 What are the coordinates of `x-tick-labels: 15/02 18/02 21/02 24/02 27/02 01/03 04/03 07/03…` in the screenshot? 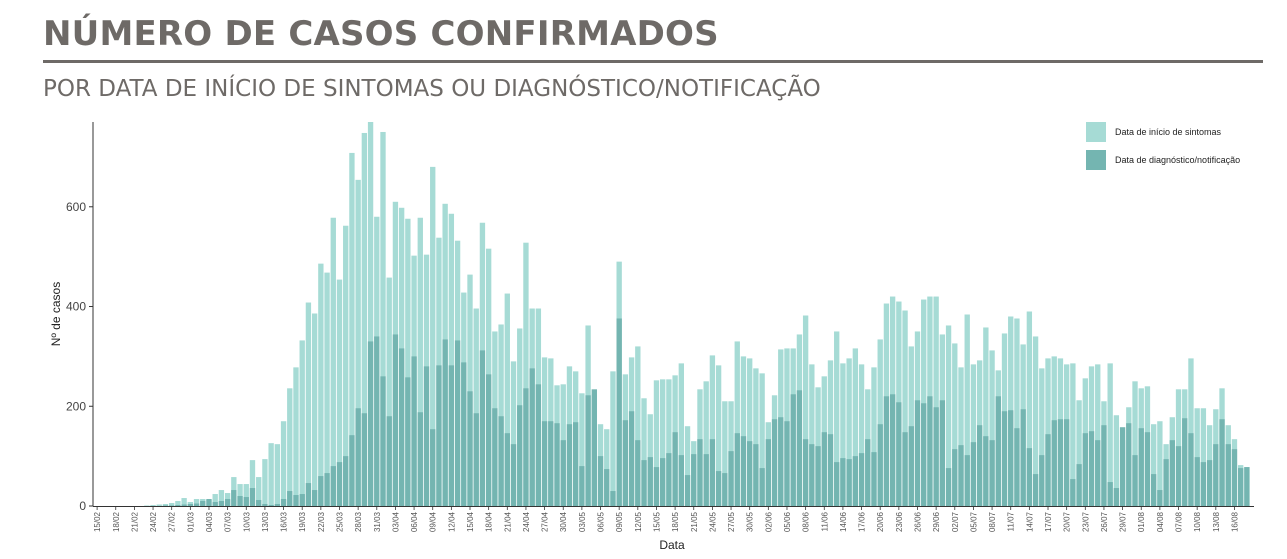 It's located at (666, 519).